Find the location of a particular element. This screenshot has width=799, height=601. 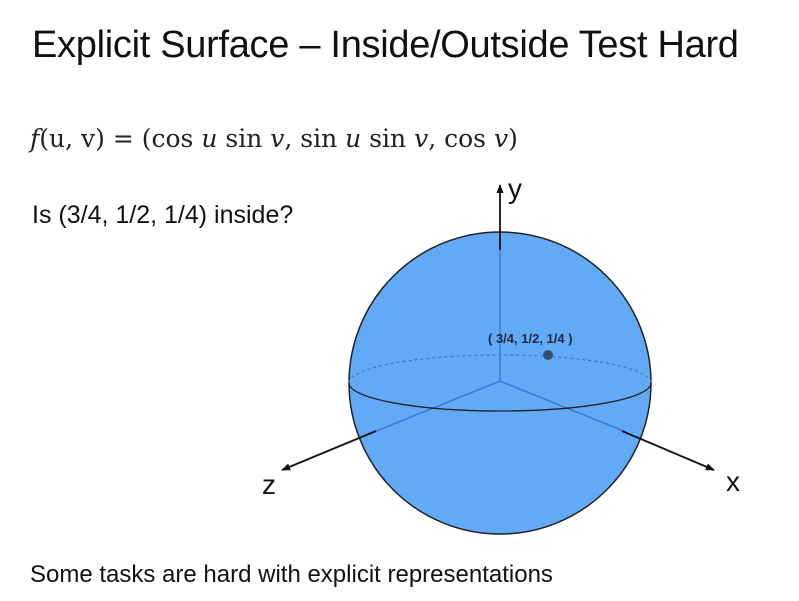

formula-sin1: sin is located at coordinates (244, 138).